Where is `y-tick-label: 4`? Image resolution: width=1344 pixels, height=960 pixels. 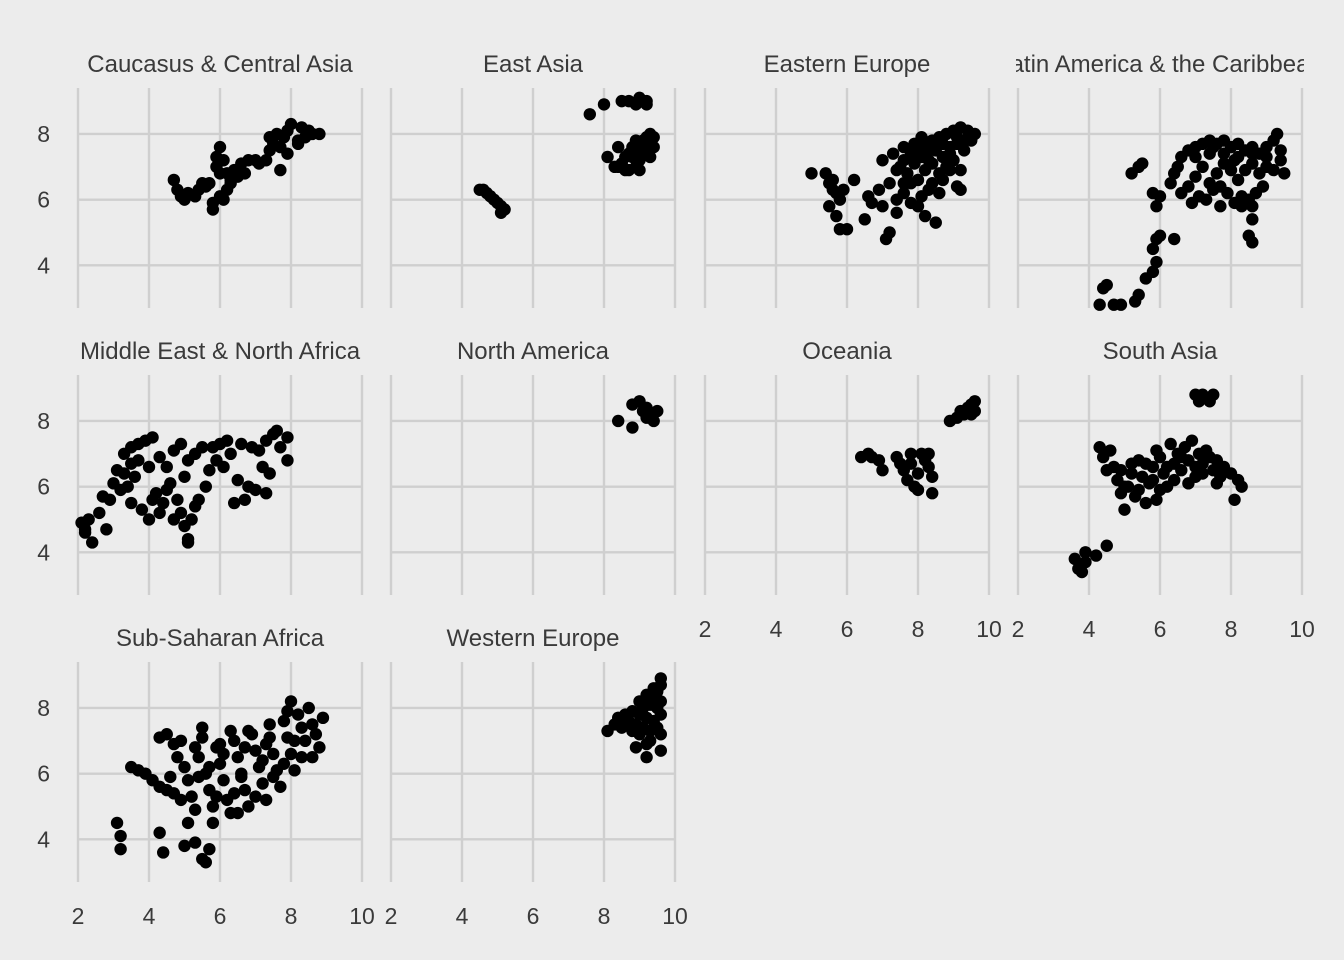
y-tick-label: 4 is located at coordinates (43, 552).